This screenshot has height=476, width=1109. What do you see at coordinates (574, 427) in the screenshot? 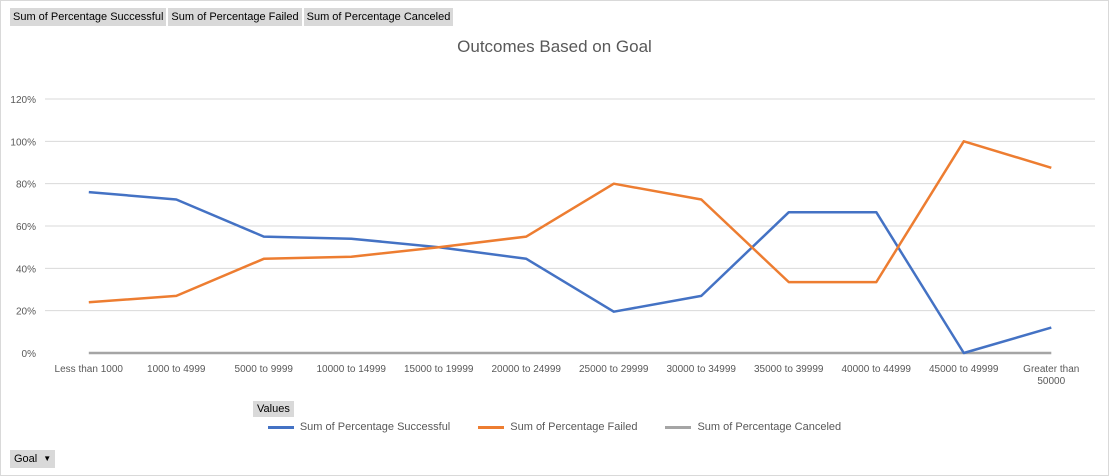
I see `legend-label-failed: Sum of Percentage Failed` at bounding box center [574, 427].